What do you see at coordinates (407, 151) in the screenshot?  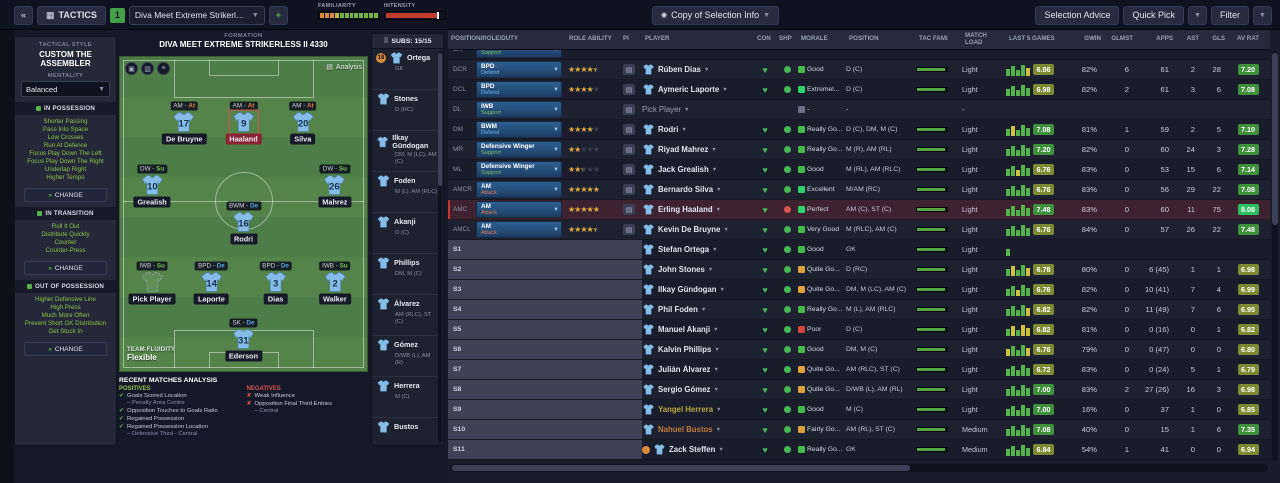 I see `subs-item-ilkay-g-ndogan: Ilkay Gündogan DM, M (LC), AM (C)` at bounding box center [407, 151].